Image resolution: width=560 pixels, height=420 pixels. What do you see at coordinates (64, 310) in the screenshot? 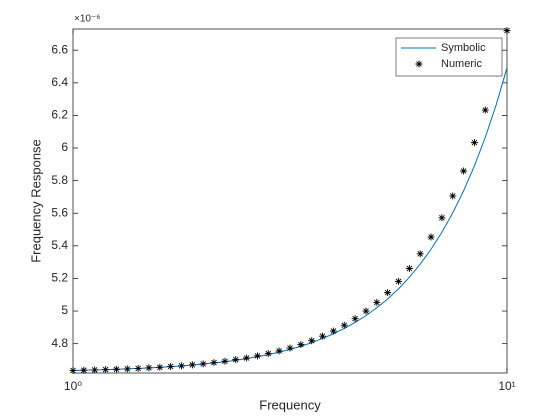
I see `y-tick-label: 5` at bounding box center [64, 310].